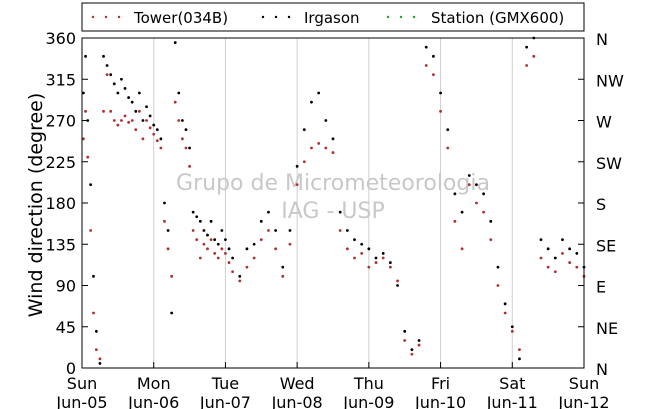 The width and height of the screenshot is (650, 409). What do you see at coordinates (333, 17) in the screenshot?
I see `legend-frame` at bounding box center [333, 17].